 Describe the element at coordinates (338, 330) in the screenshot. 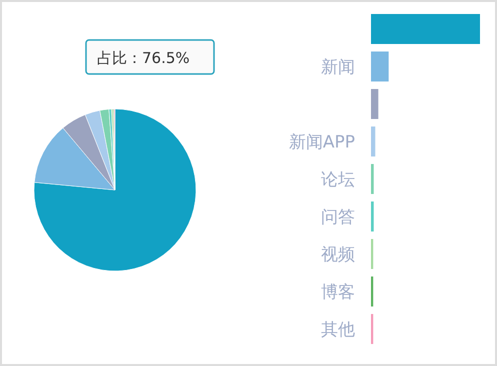

I see `y-tick-label: 其他` at that location.